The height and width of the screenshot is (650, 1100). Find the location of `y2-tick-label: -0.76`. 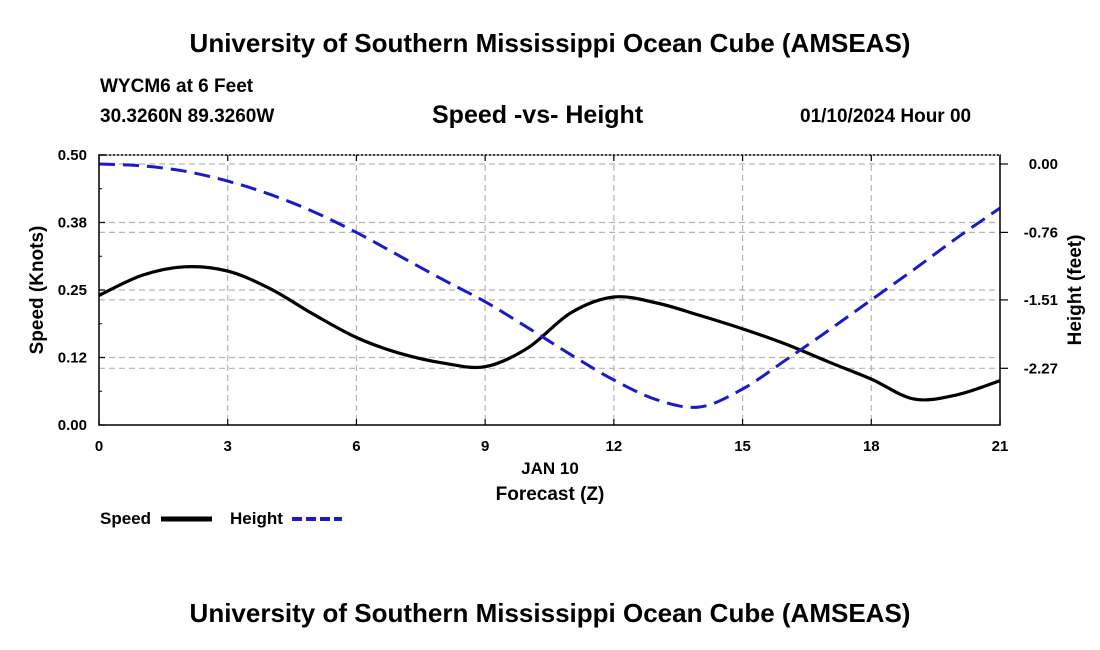

y2-tick-label: -0.76 is located at coordinates (1041, 232).